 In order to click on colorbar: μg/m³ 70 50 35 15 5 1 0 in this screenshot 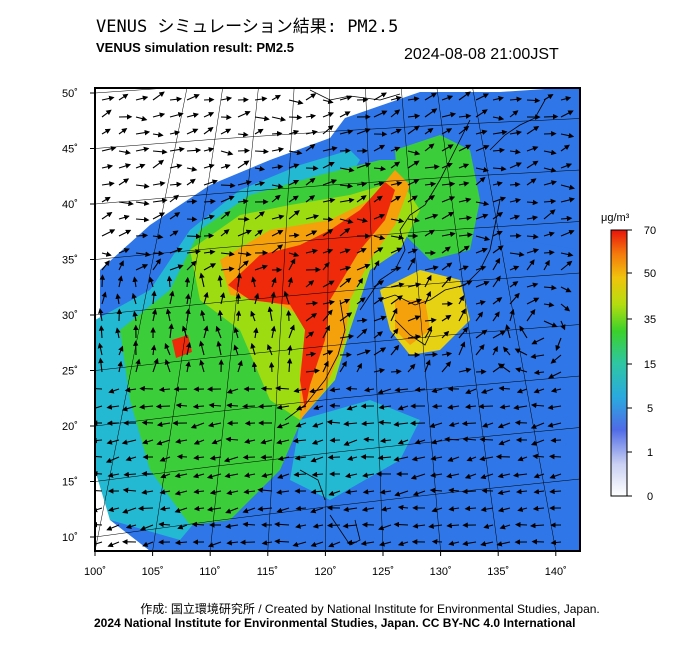, I will do `click(628, 357)`.